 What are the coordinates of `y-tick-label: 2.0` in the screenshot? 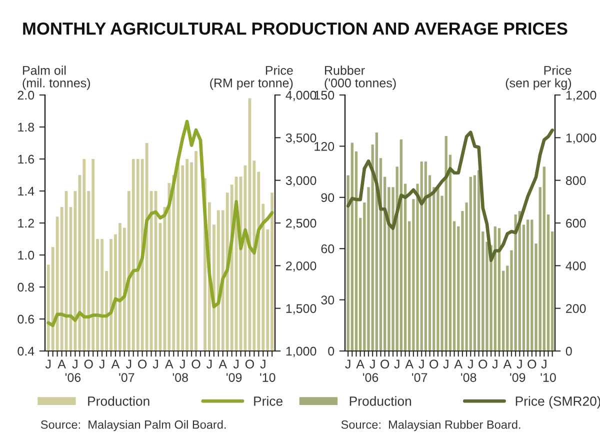 It's located at (26, 95).